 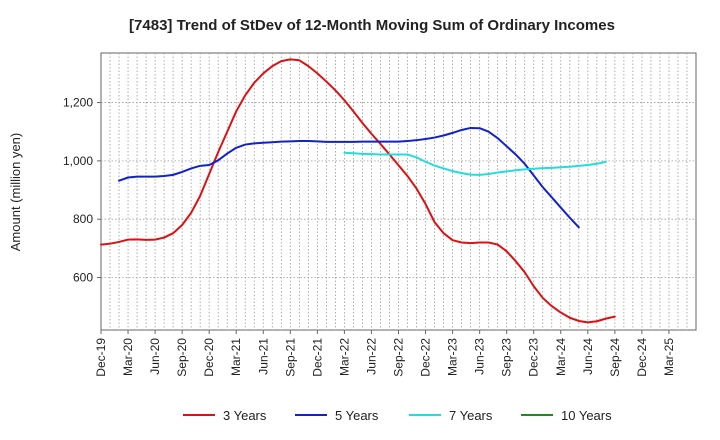 I want to click on x-tick-label: Dec-23, so click(x=534, y=357).